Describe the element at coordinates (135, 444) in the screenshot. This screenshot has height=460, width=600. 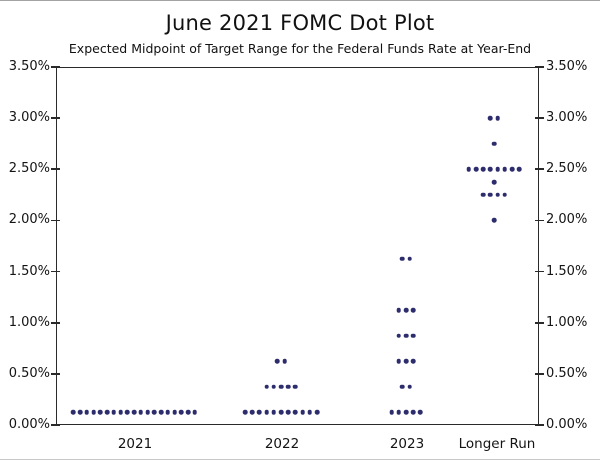
I see `x-tick-label: 2021` at that location.